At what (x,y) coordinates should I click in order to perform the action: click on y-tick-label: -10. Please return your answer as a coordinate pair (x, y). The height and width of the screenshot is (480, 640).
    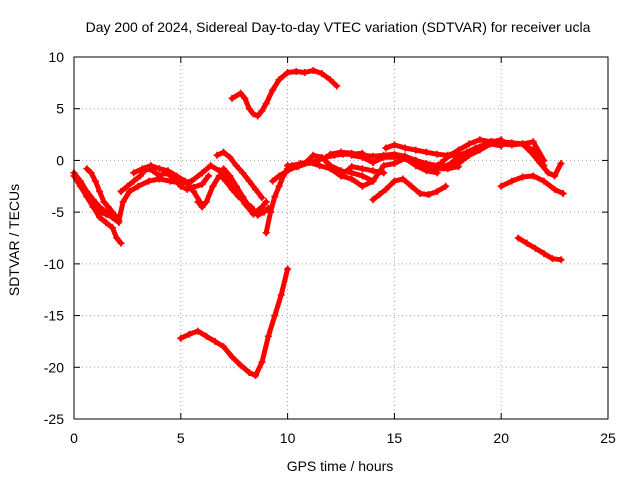
    Looking at the image, I should click on (54, 264).